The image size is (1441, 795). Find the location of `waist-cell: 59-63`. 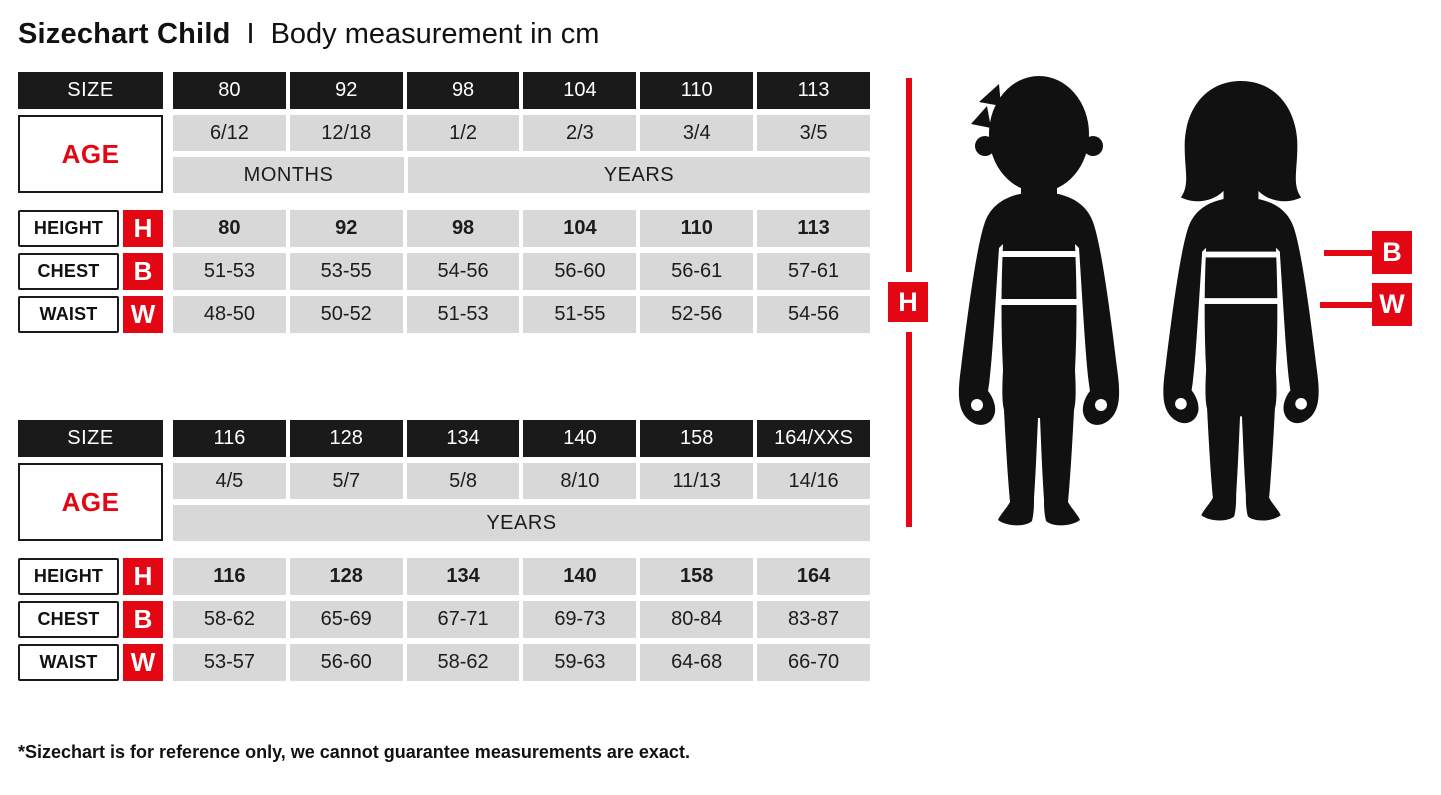

waist-cell: 59-63 is located at coordinates (580, 662).